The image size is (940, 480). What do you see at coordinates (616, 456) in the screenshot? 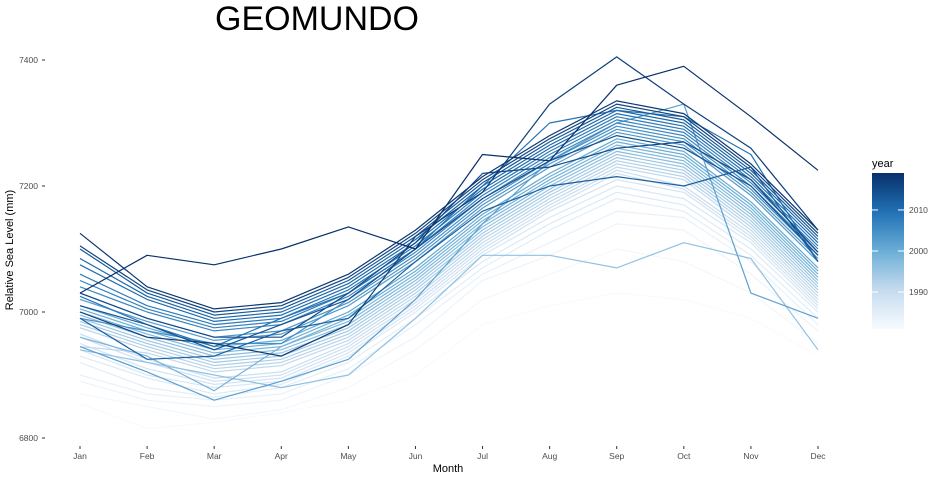
I see `x-tick-label: Sep` at bounding box center [616, 456].